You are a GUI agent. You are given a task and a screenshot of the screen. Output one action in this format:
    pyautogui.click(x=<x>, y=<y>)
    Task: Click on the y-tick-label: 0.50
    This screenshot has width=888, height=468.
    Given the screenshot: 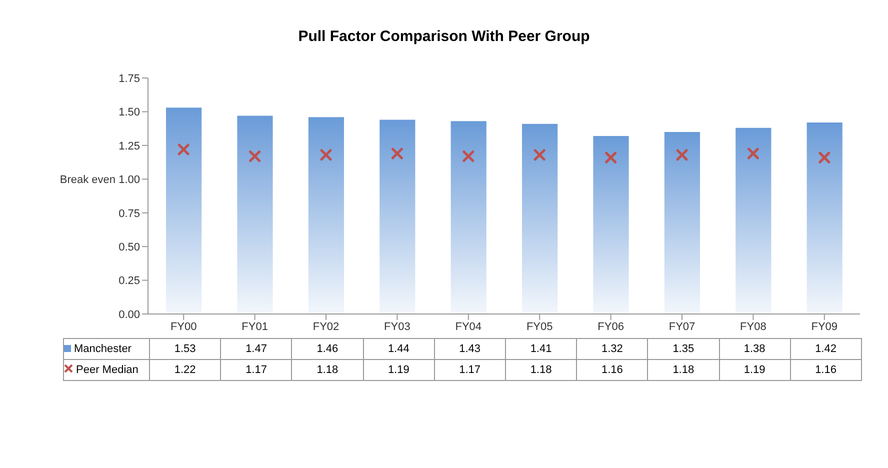 What is the action you would take?
    pyautogui.click(x=129, y=247)
    